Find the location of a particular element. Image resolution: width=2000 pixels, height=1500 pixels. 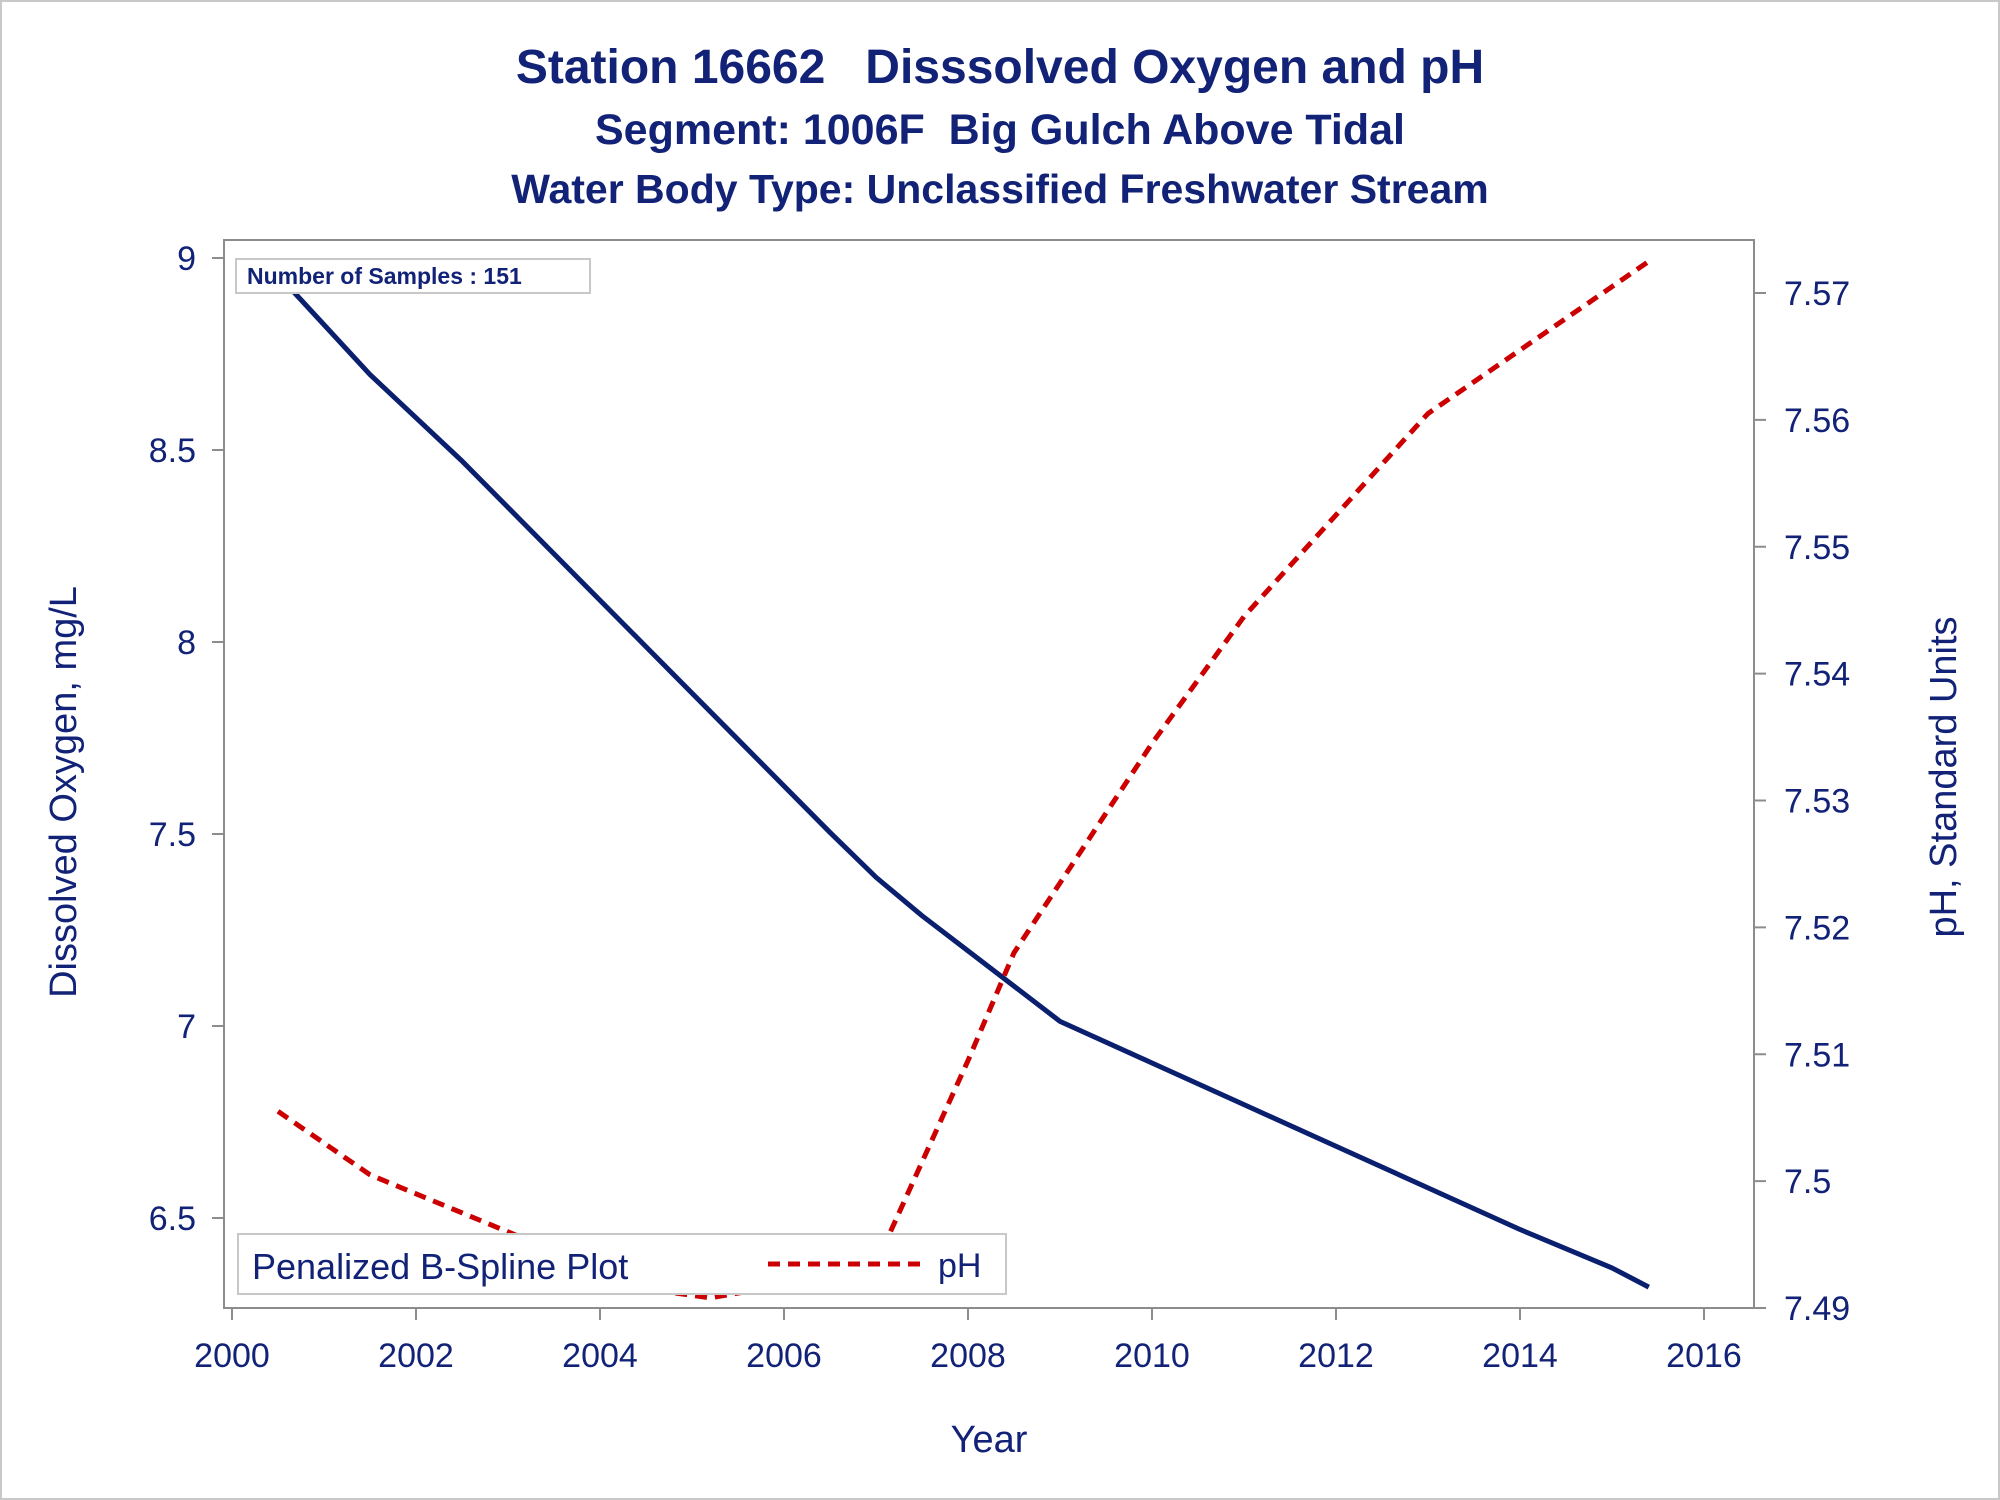

x-tick-label: 2000 is located at coordinates (232, 1356).